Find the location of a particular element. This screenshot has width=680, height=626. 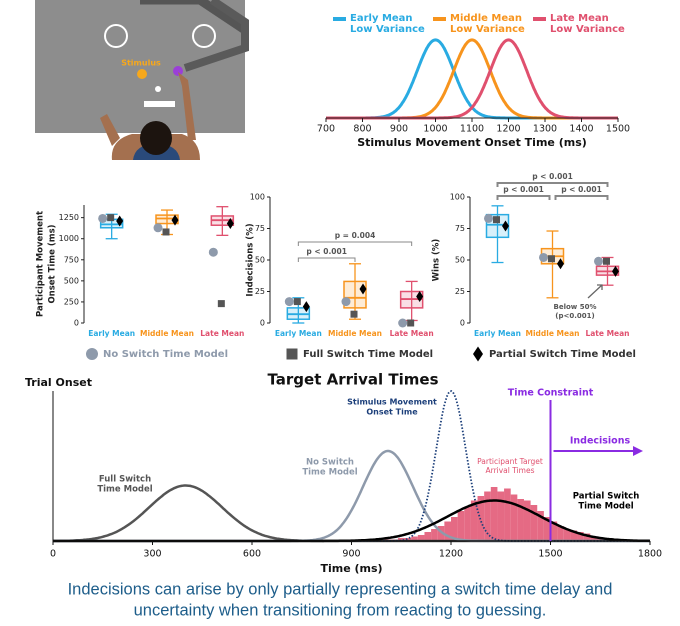

x-tick-label: 1500 is located at coordinates (550, 554).